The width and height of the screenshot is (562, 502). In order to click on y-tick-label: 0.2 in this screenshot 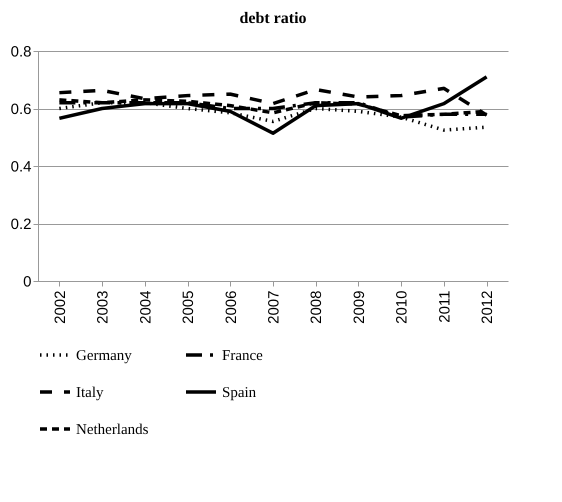, I will do `click(21, 224)`.